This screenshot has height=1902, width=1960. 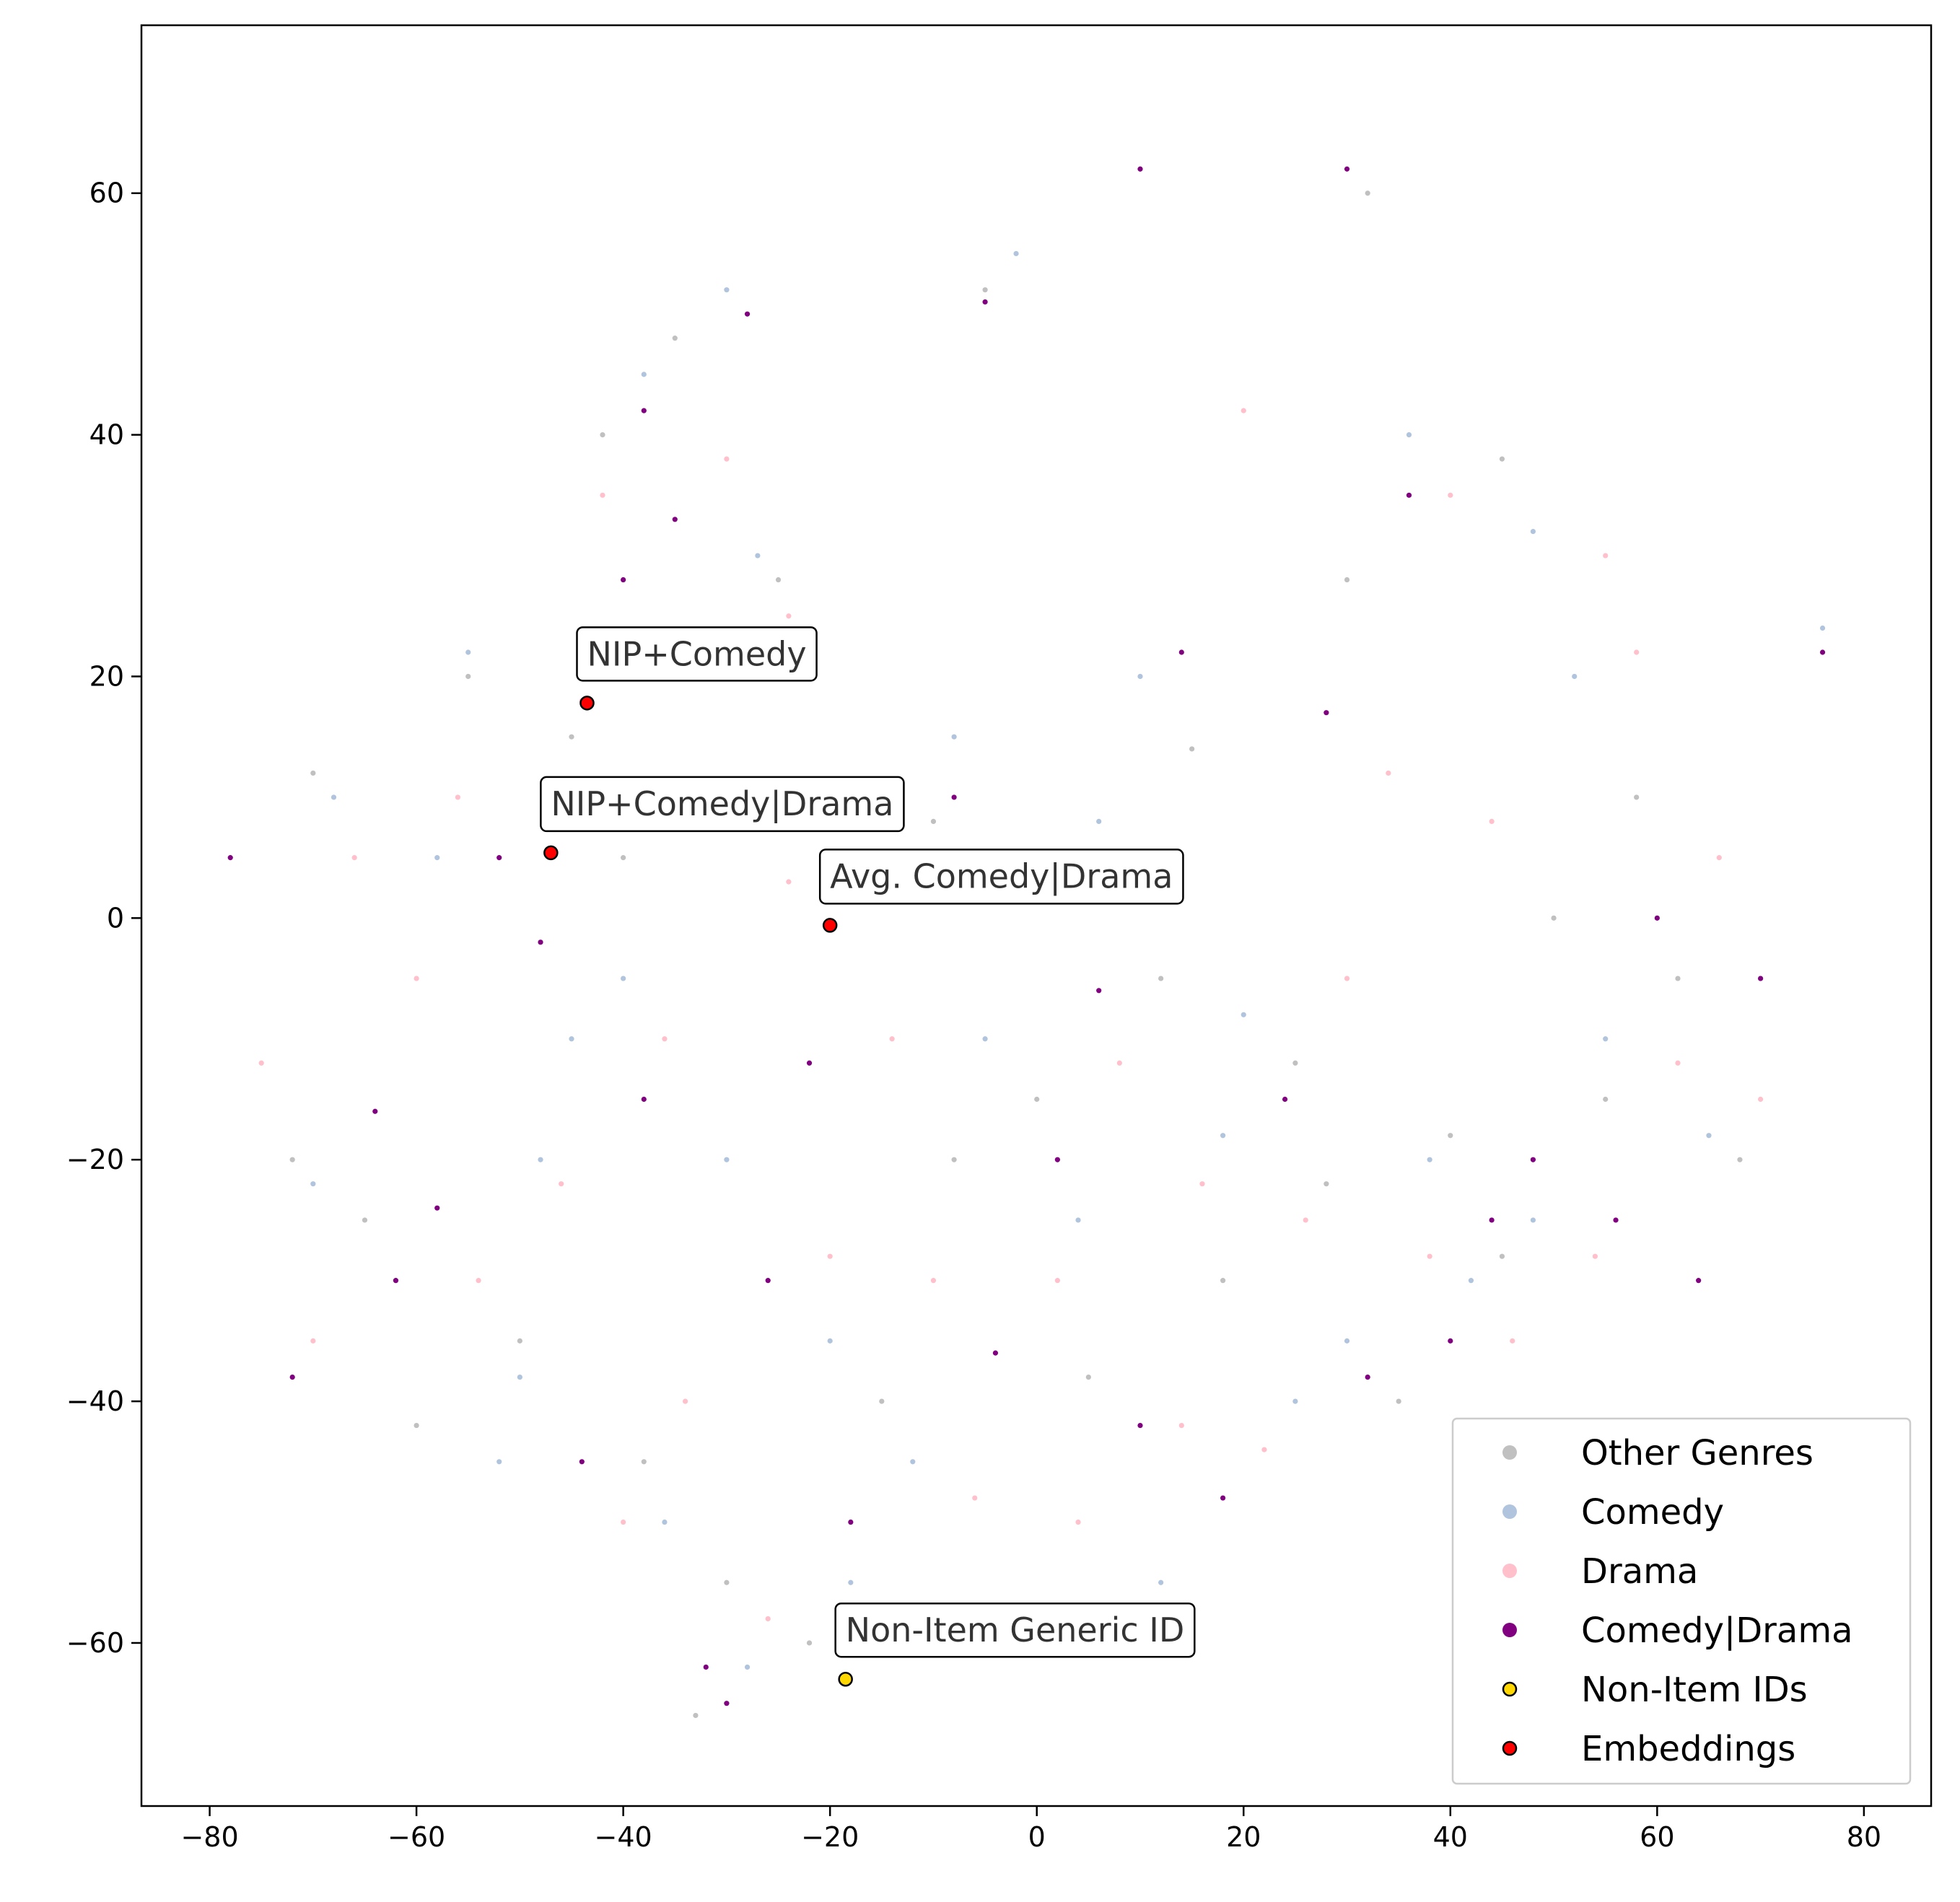 I want to click on y-tick-label: 0, so click(x=115, y=918).